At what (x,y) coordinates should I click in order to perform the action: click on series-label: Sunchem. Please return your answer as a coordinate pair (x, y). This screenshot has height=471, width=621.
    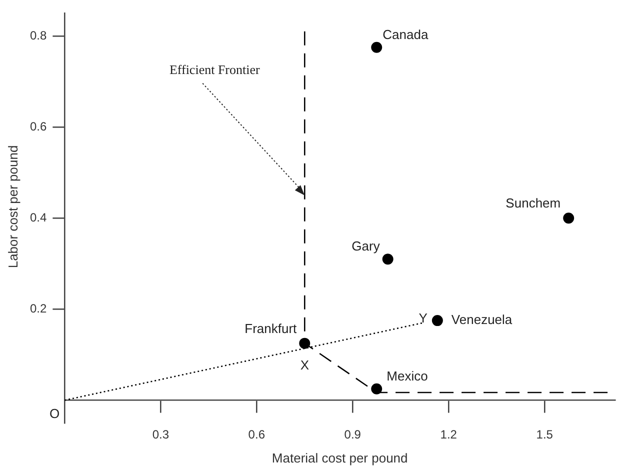
    Looking at the image, I should click on (533, 203).